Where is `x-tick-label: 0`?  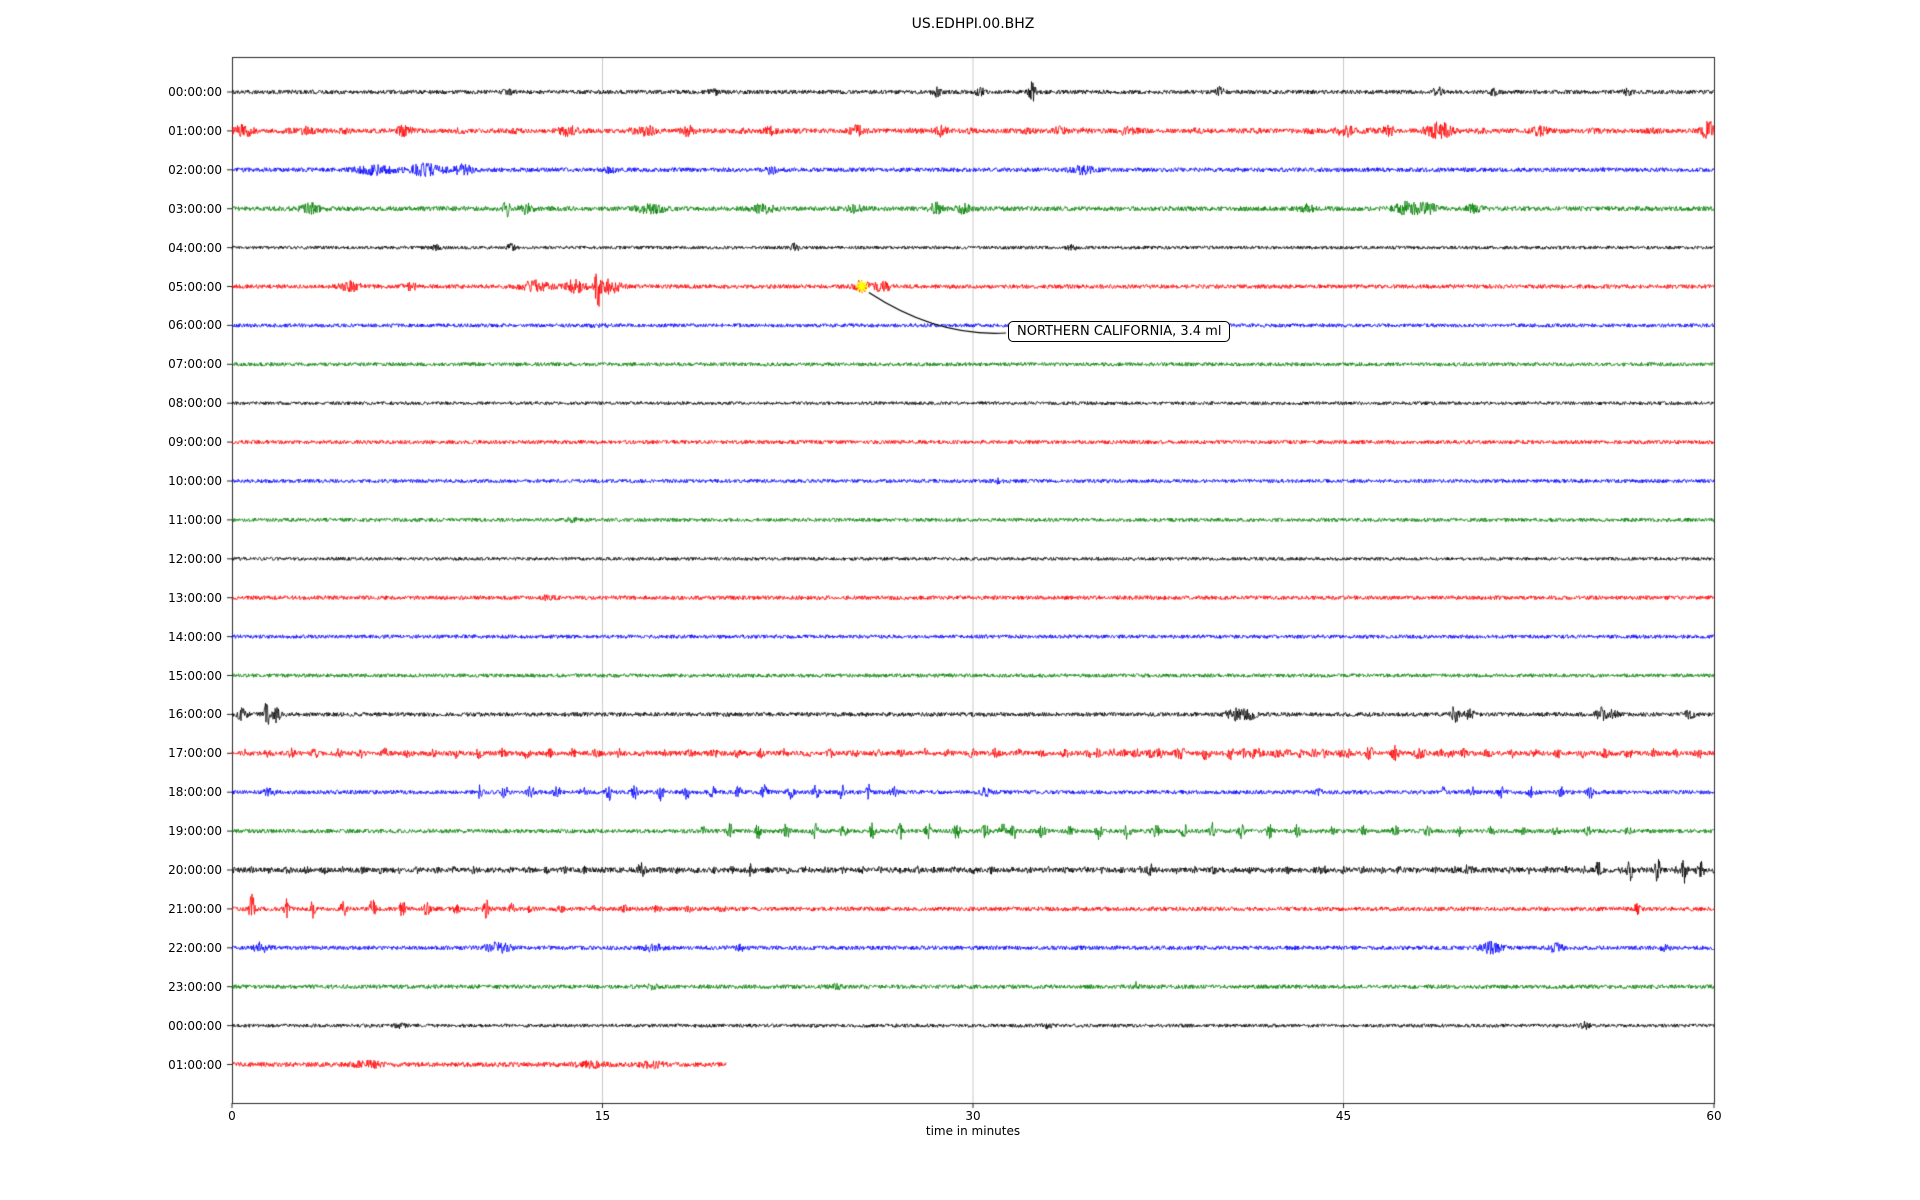 x-tick-label: 0 is located at coordinates (232, 1116).